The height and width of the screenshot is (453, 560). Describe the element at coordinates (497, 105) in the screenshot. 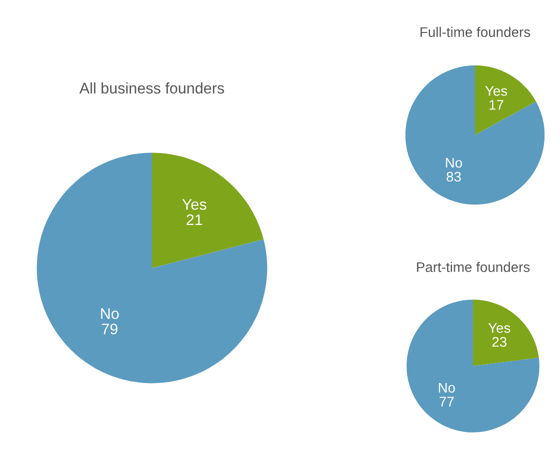

I see `data-label: 17` at that location.